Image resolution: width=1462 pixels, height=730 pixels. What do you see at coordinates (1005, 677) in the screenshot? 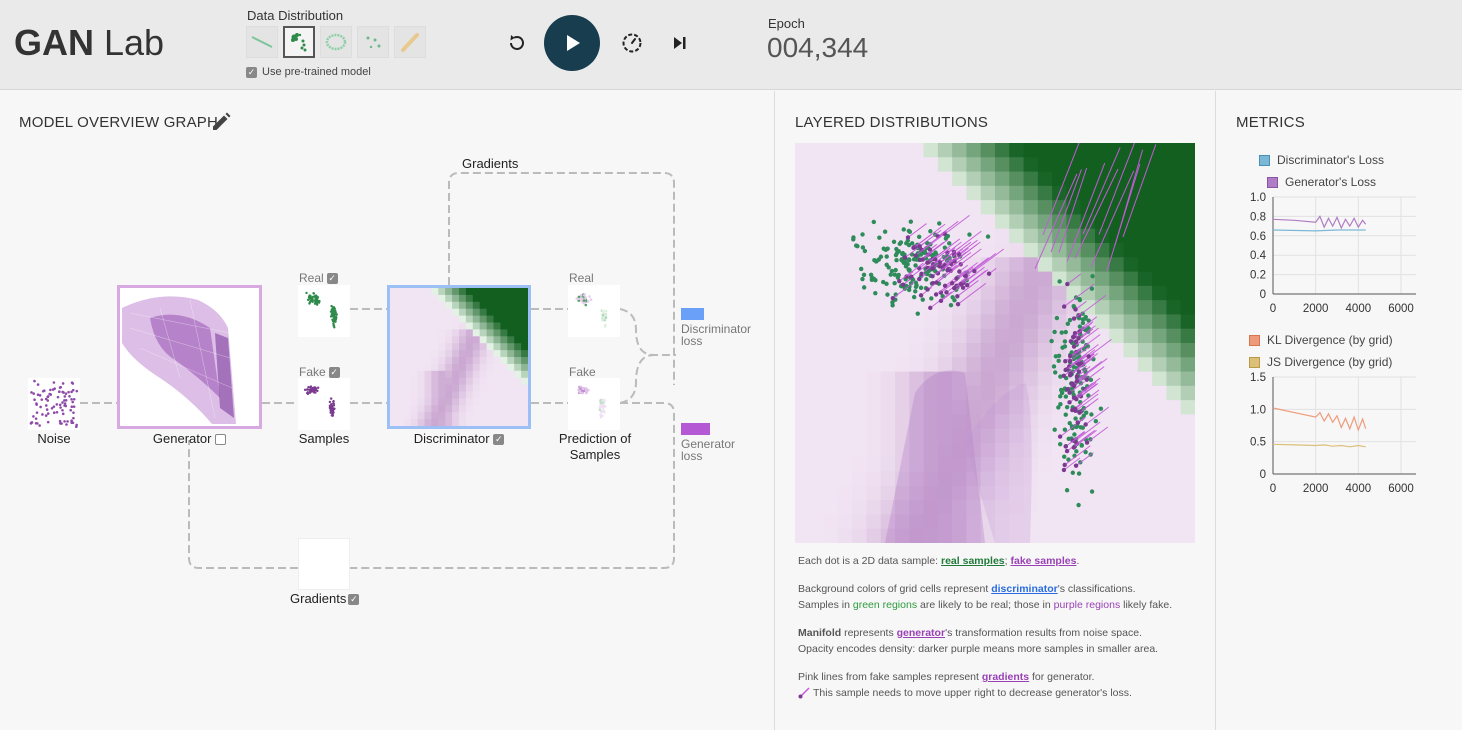
I see `gradients-link: gradients` at bounding box center [1005, 677].